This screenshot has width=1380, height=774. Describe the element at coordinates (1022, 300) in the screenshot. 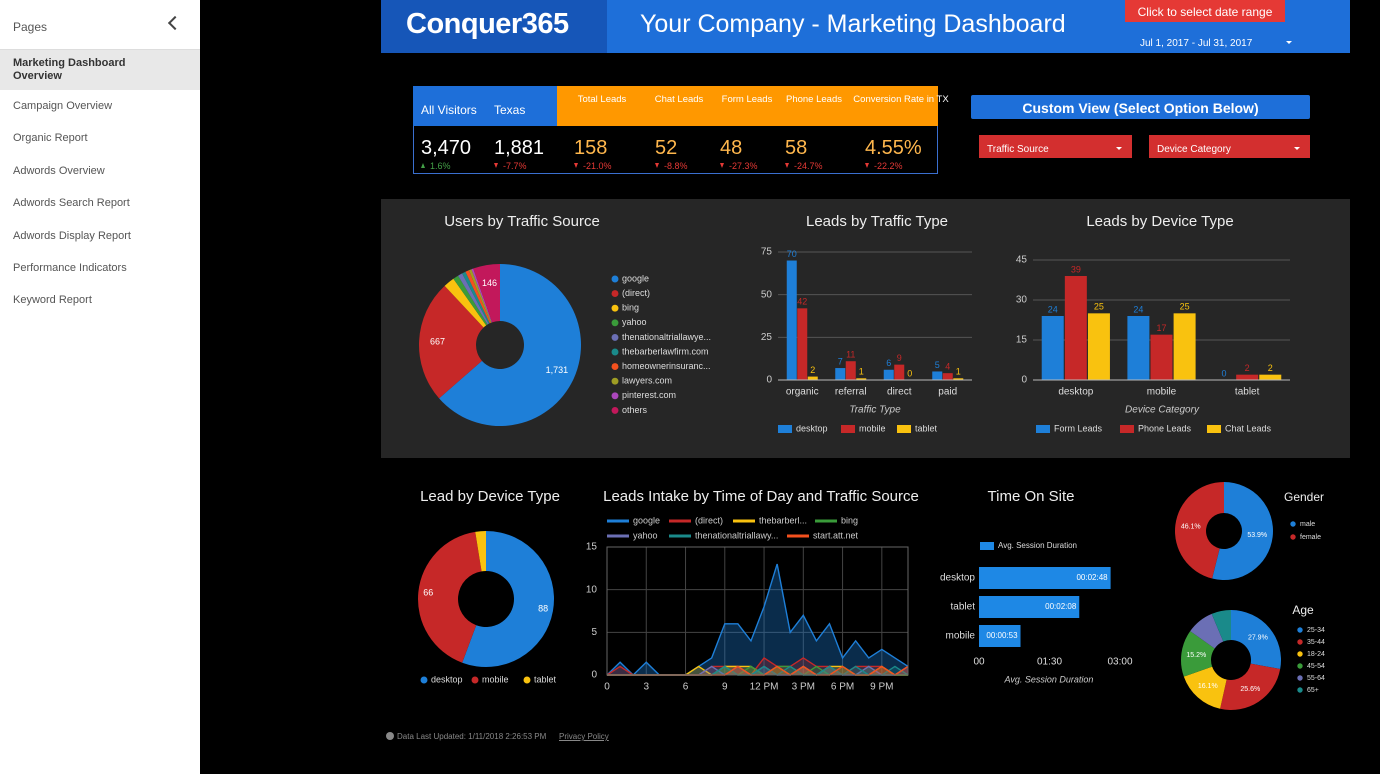

I see `y-tick-label: 30` at that location.